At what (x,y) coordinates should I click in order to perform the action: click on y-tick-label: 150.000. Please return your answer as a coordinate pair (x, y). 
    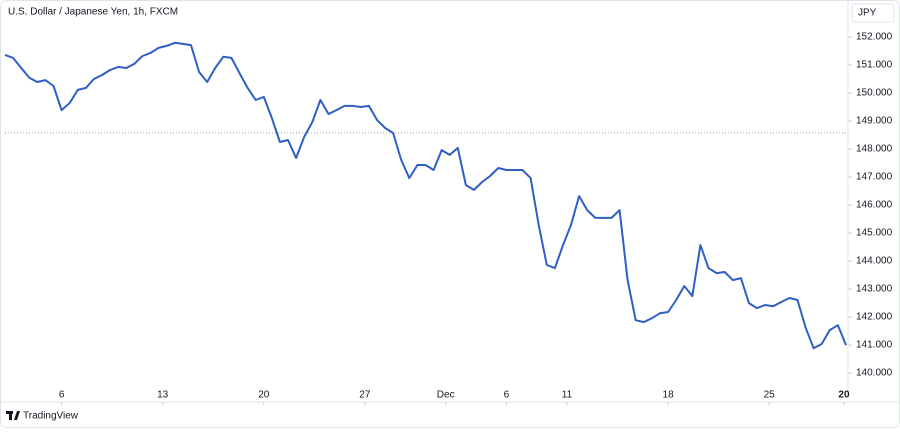
    Looking at the image, I should click on (874, 93).